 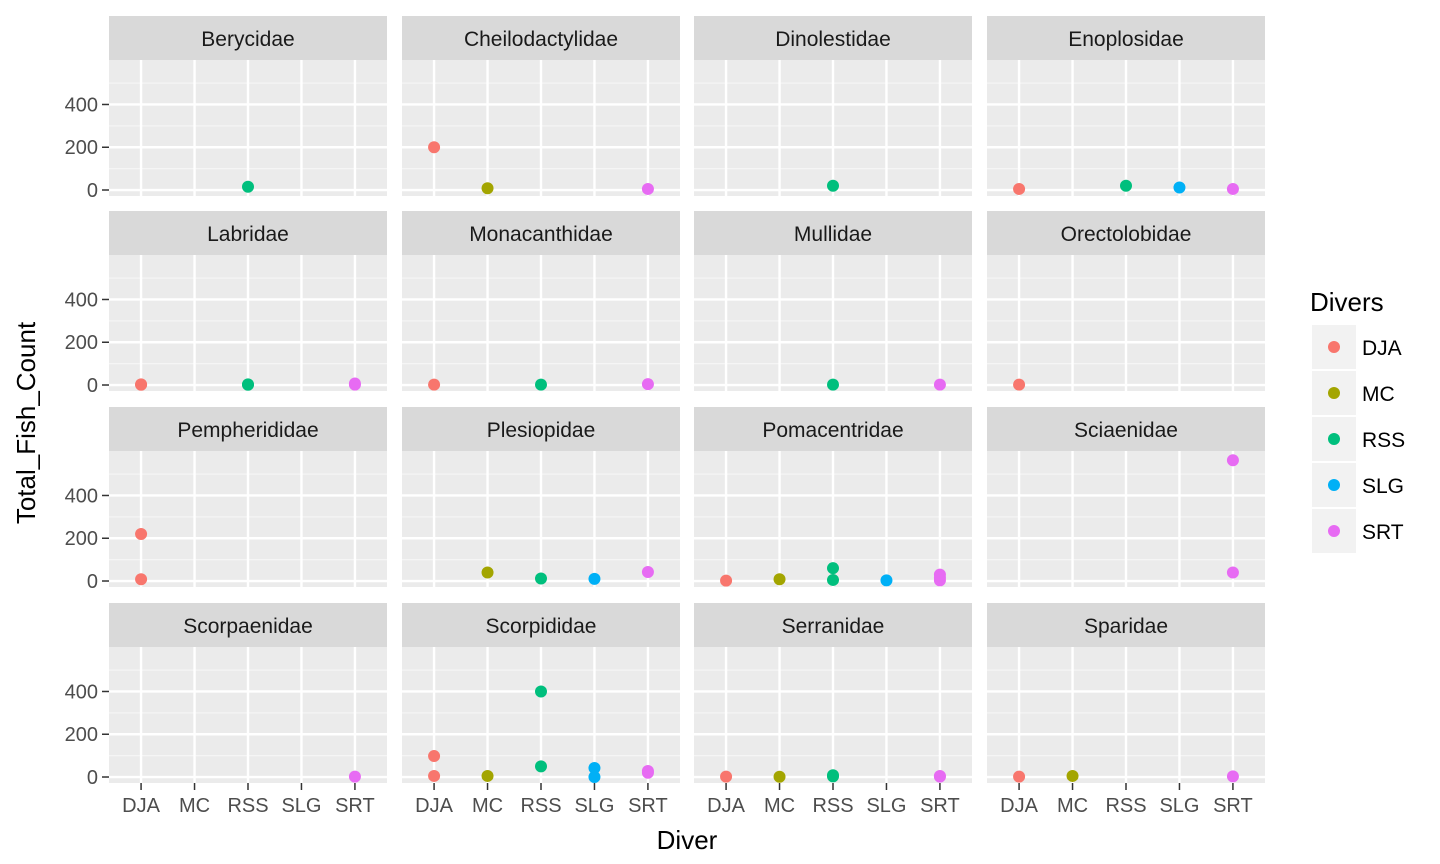 I want to click on facet-panel: Serranidae, so click(x=833, y=693).